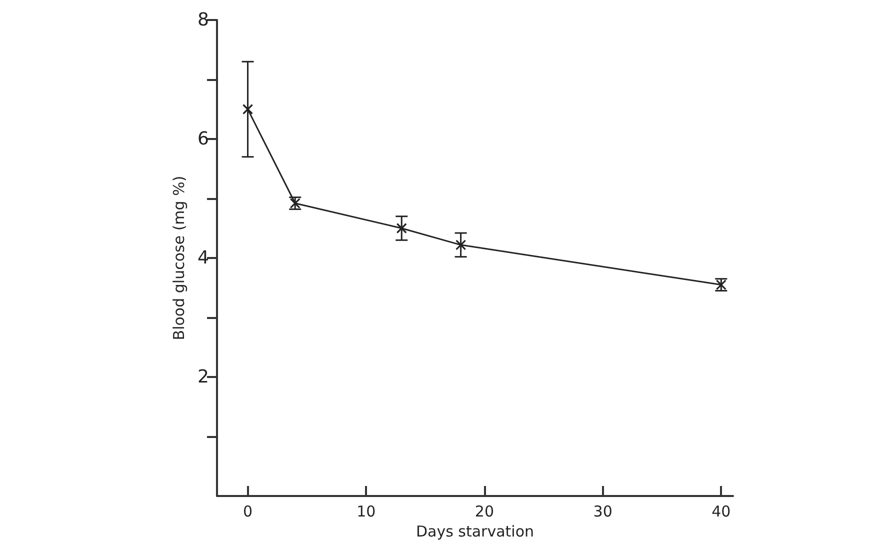  I want to click on x-tick-label: 40, so click(721, 511).